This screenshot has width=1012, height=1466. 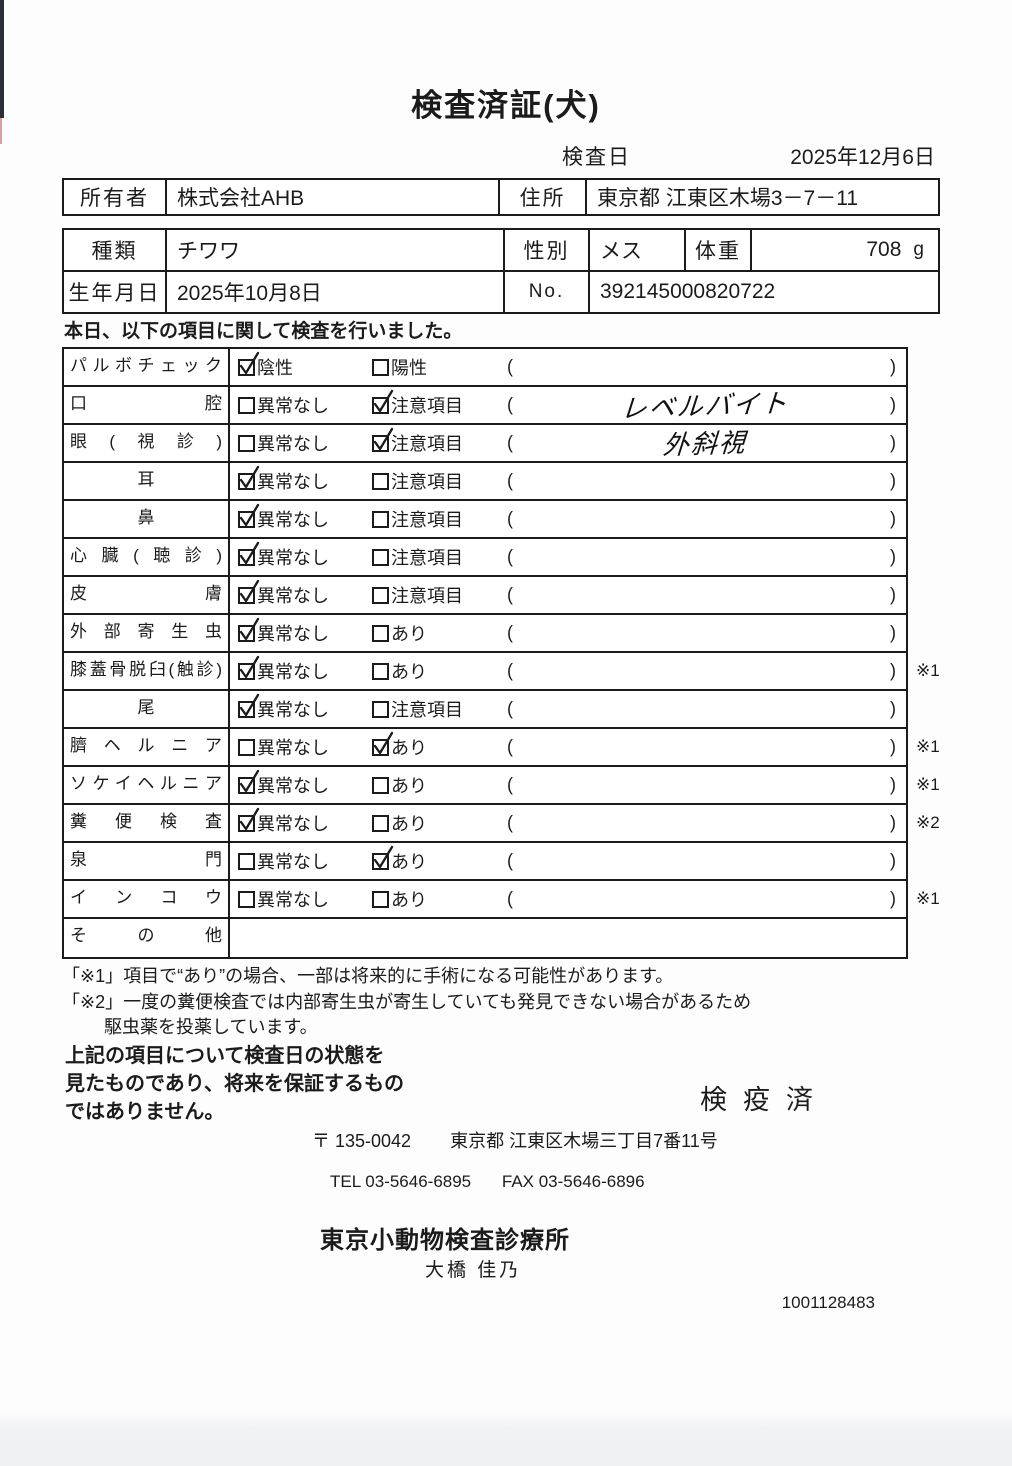 What do you see at coordinates (485, 368) in the screenshot?
I see `checklist-row: パルボチェック 陰性 陽性 ()` at bounding box center [485, 368].